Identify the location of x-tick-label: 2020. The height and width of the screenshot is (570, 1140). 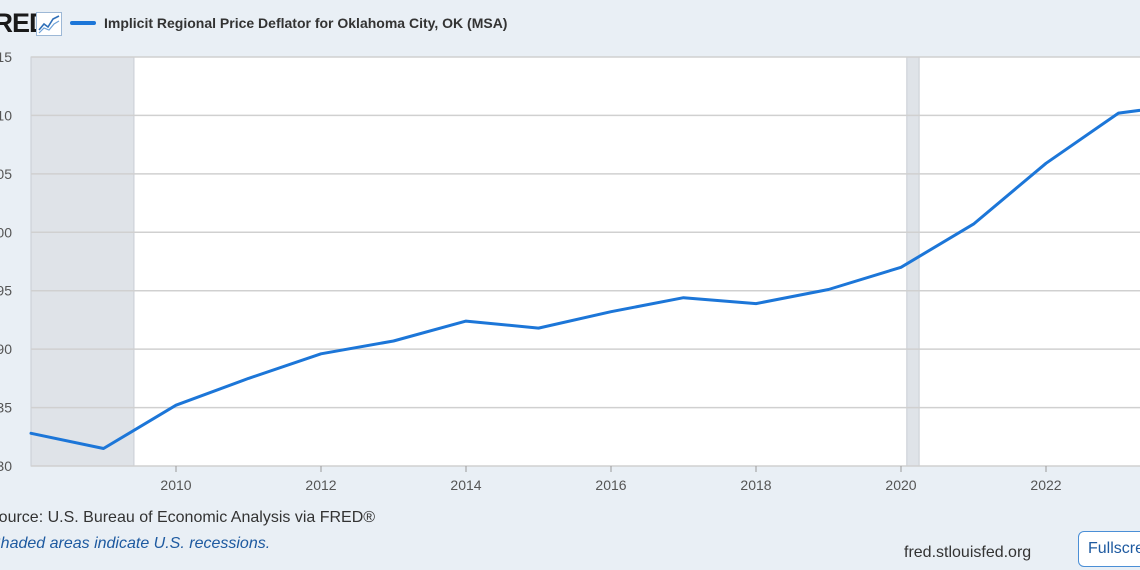
(900, 485).